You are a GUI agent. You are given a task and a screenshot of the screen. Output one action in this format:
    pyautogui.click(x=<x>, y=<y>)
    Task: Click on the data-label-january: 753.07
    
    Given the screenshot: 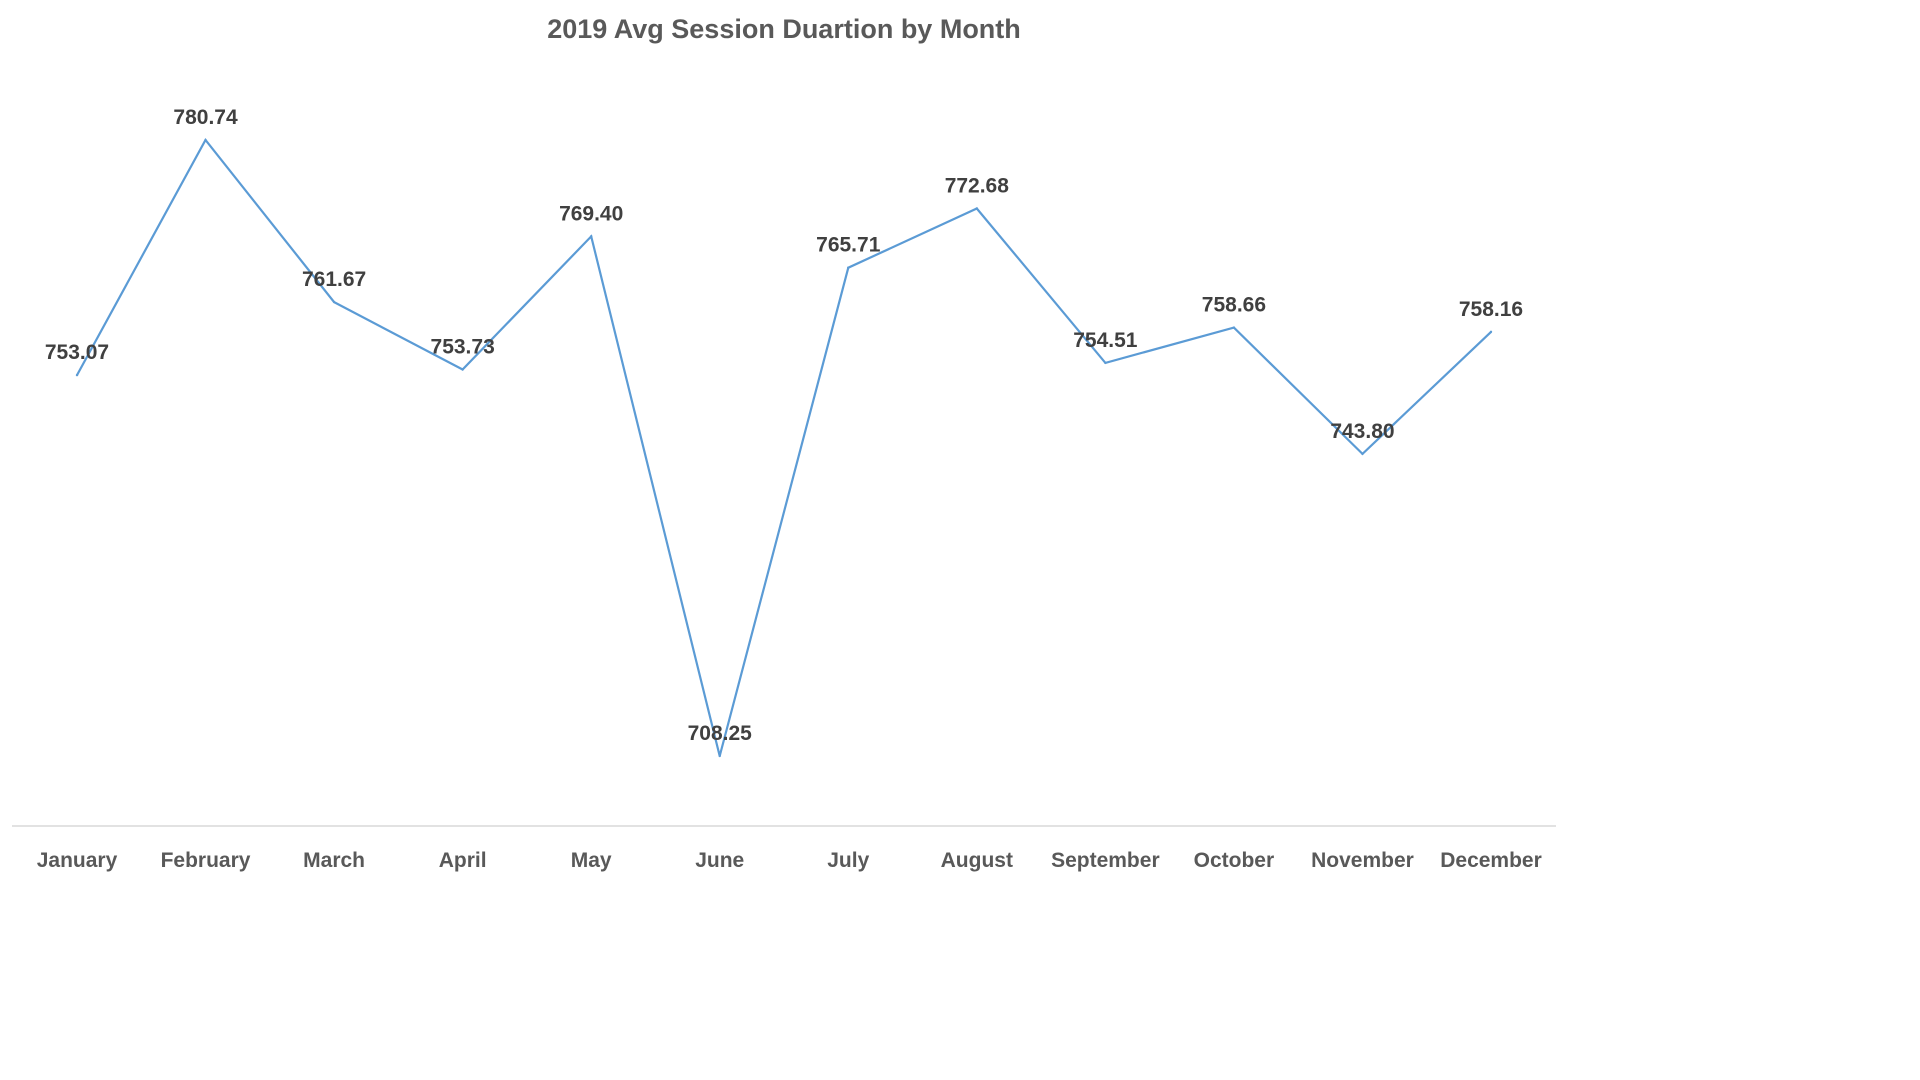 What is the action you would take?
    pyautogui.click(x=77, y=352)
    